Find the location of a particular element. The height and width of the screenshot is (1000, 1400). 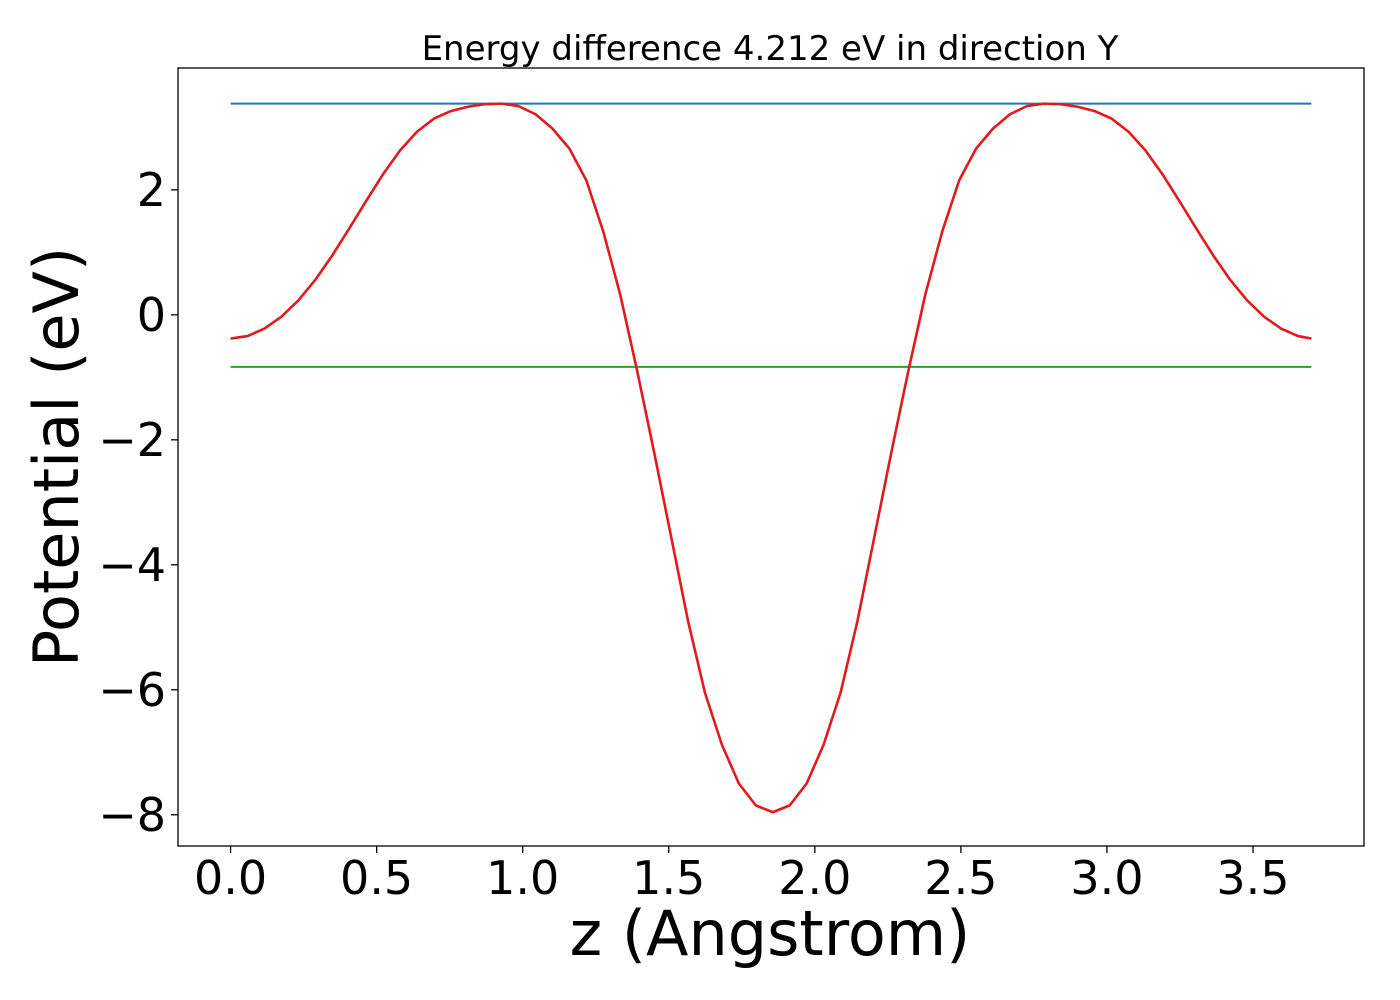

y-tick-label: −2 is located at coordinates (132, 440).